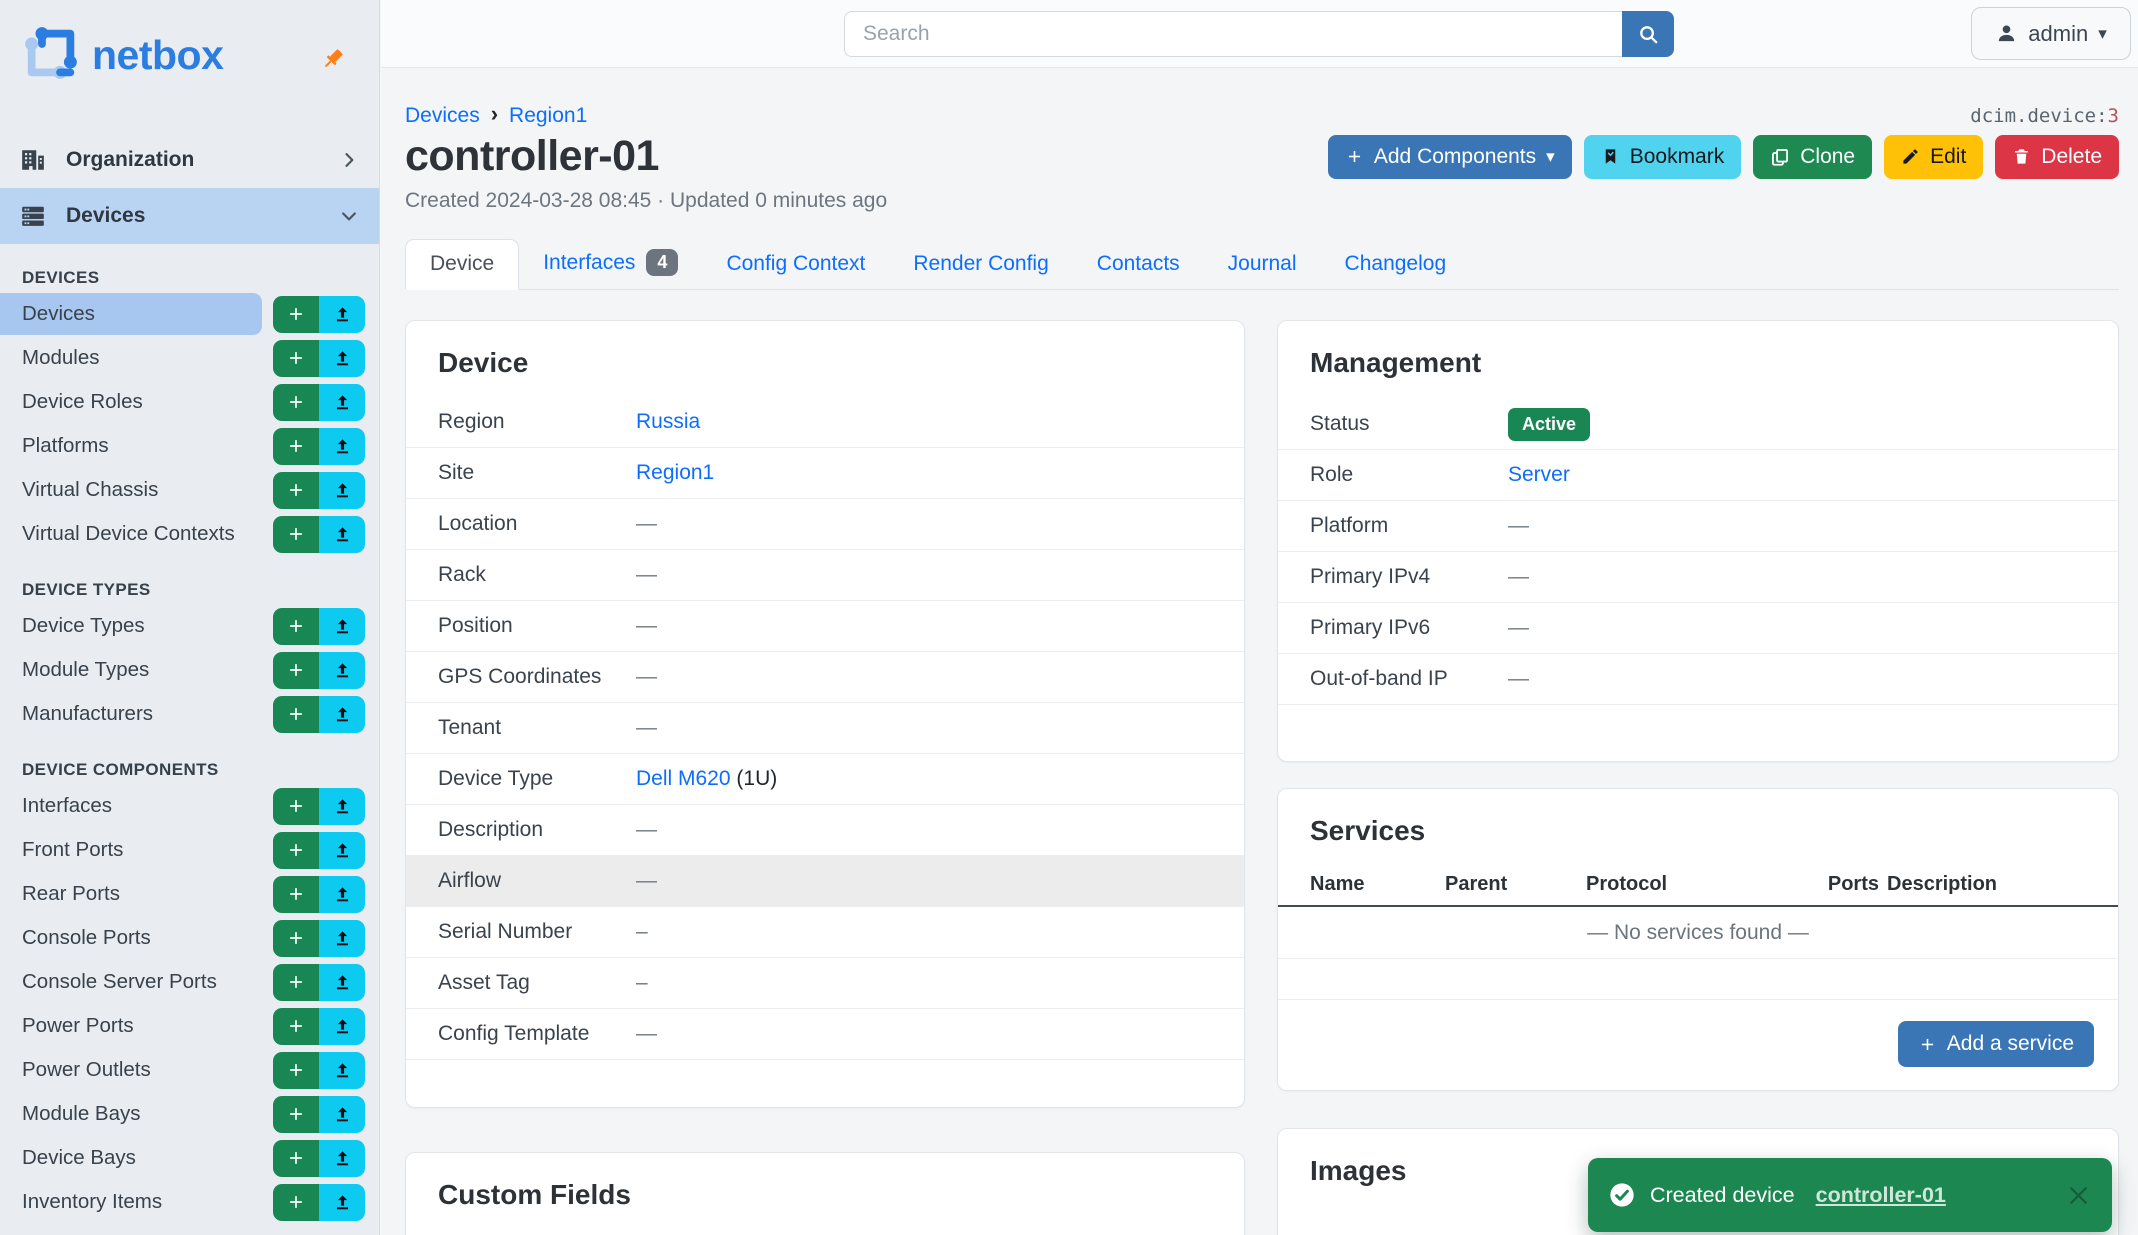  I want to click on clone-button: Clone, so click(1813, 156).